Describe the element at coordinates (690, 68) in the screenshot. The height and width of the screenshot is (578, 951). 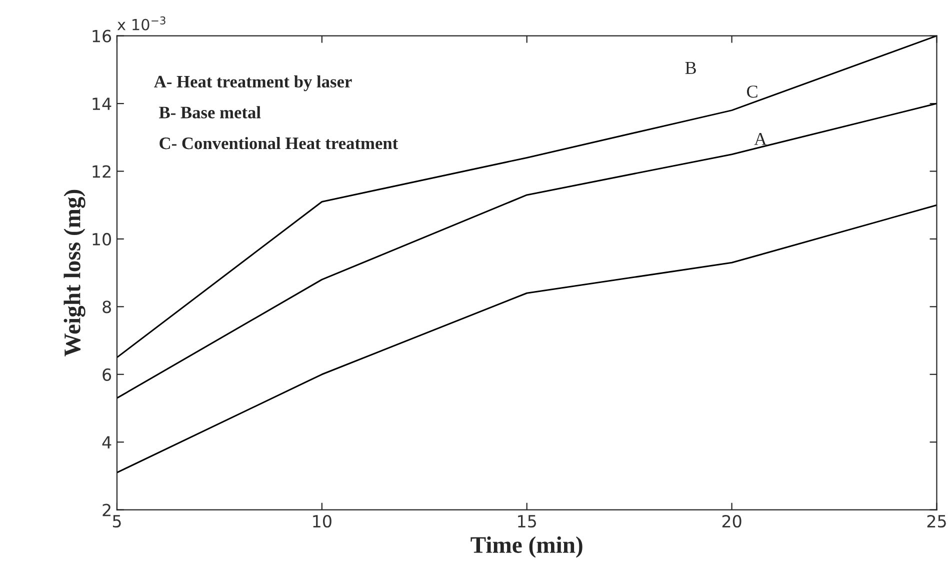
I see `annotation: B` at that location.